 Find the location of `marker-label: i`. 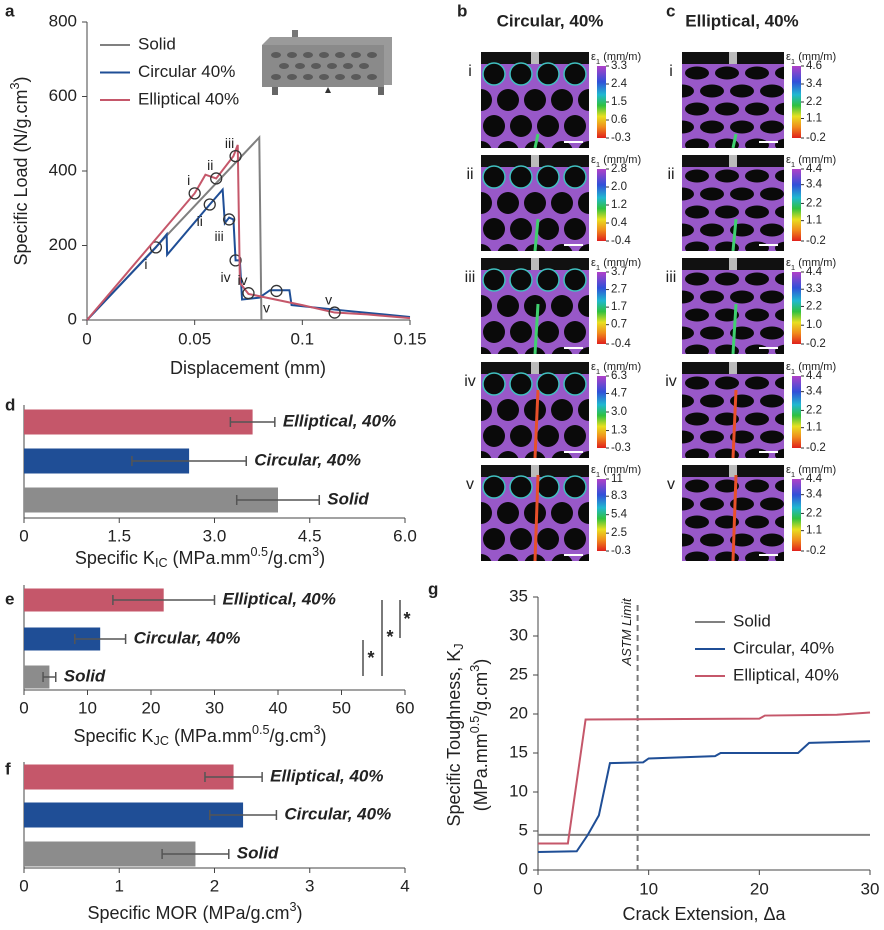

marker-label: i is located at coordinates (145, 264).